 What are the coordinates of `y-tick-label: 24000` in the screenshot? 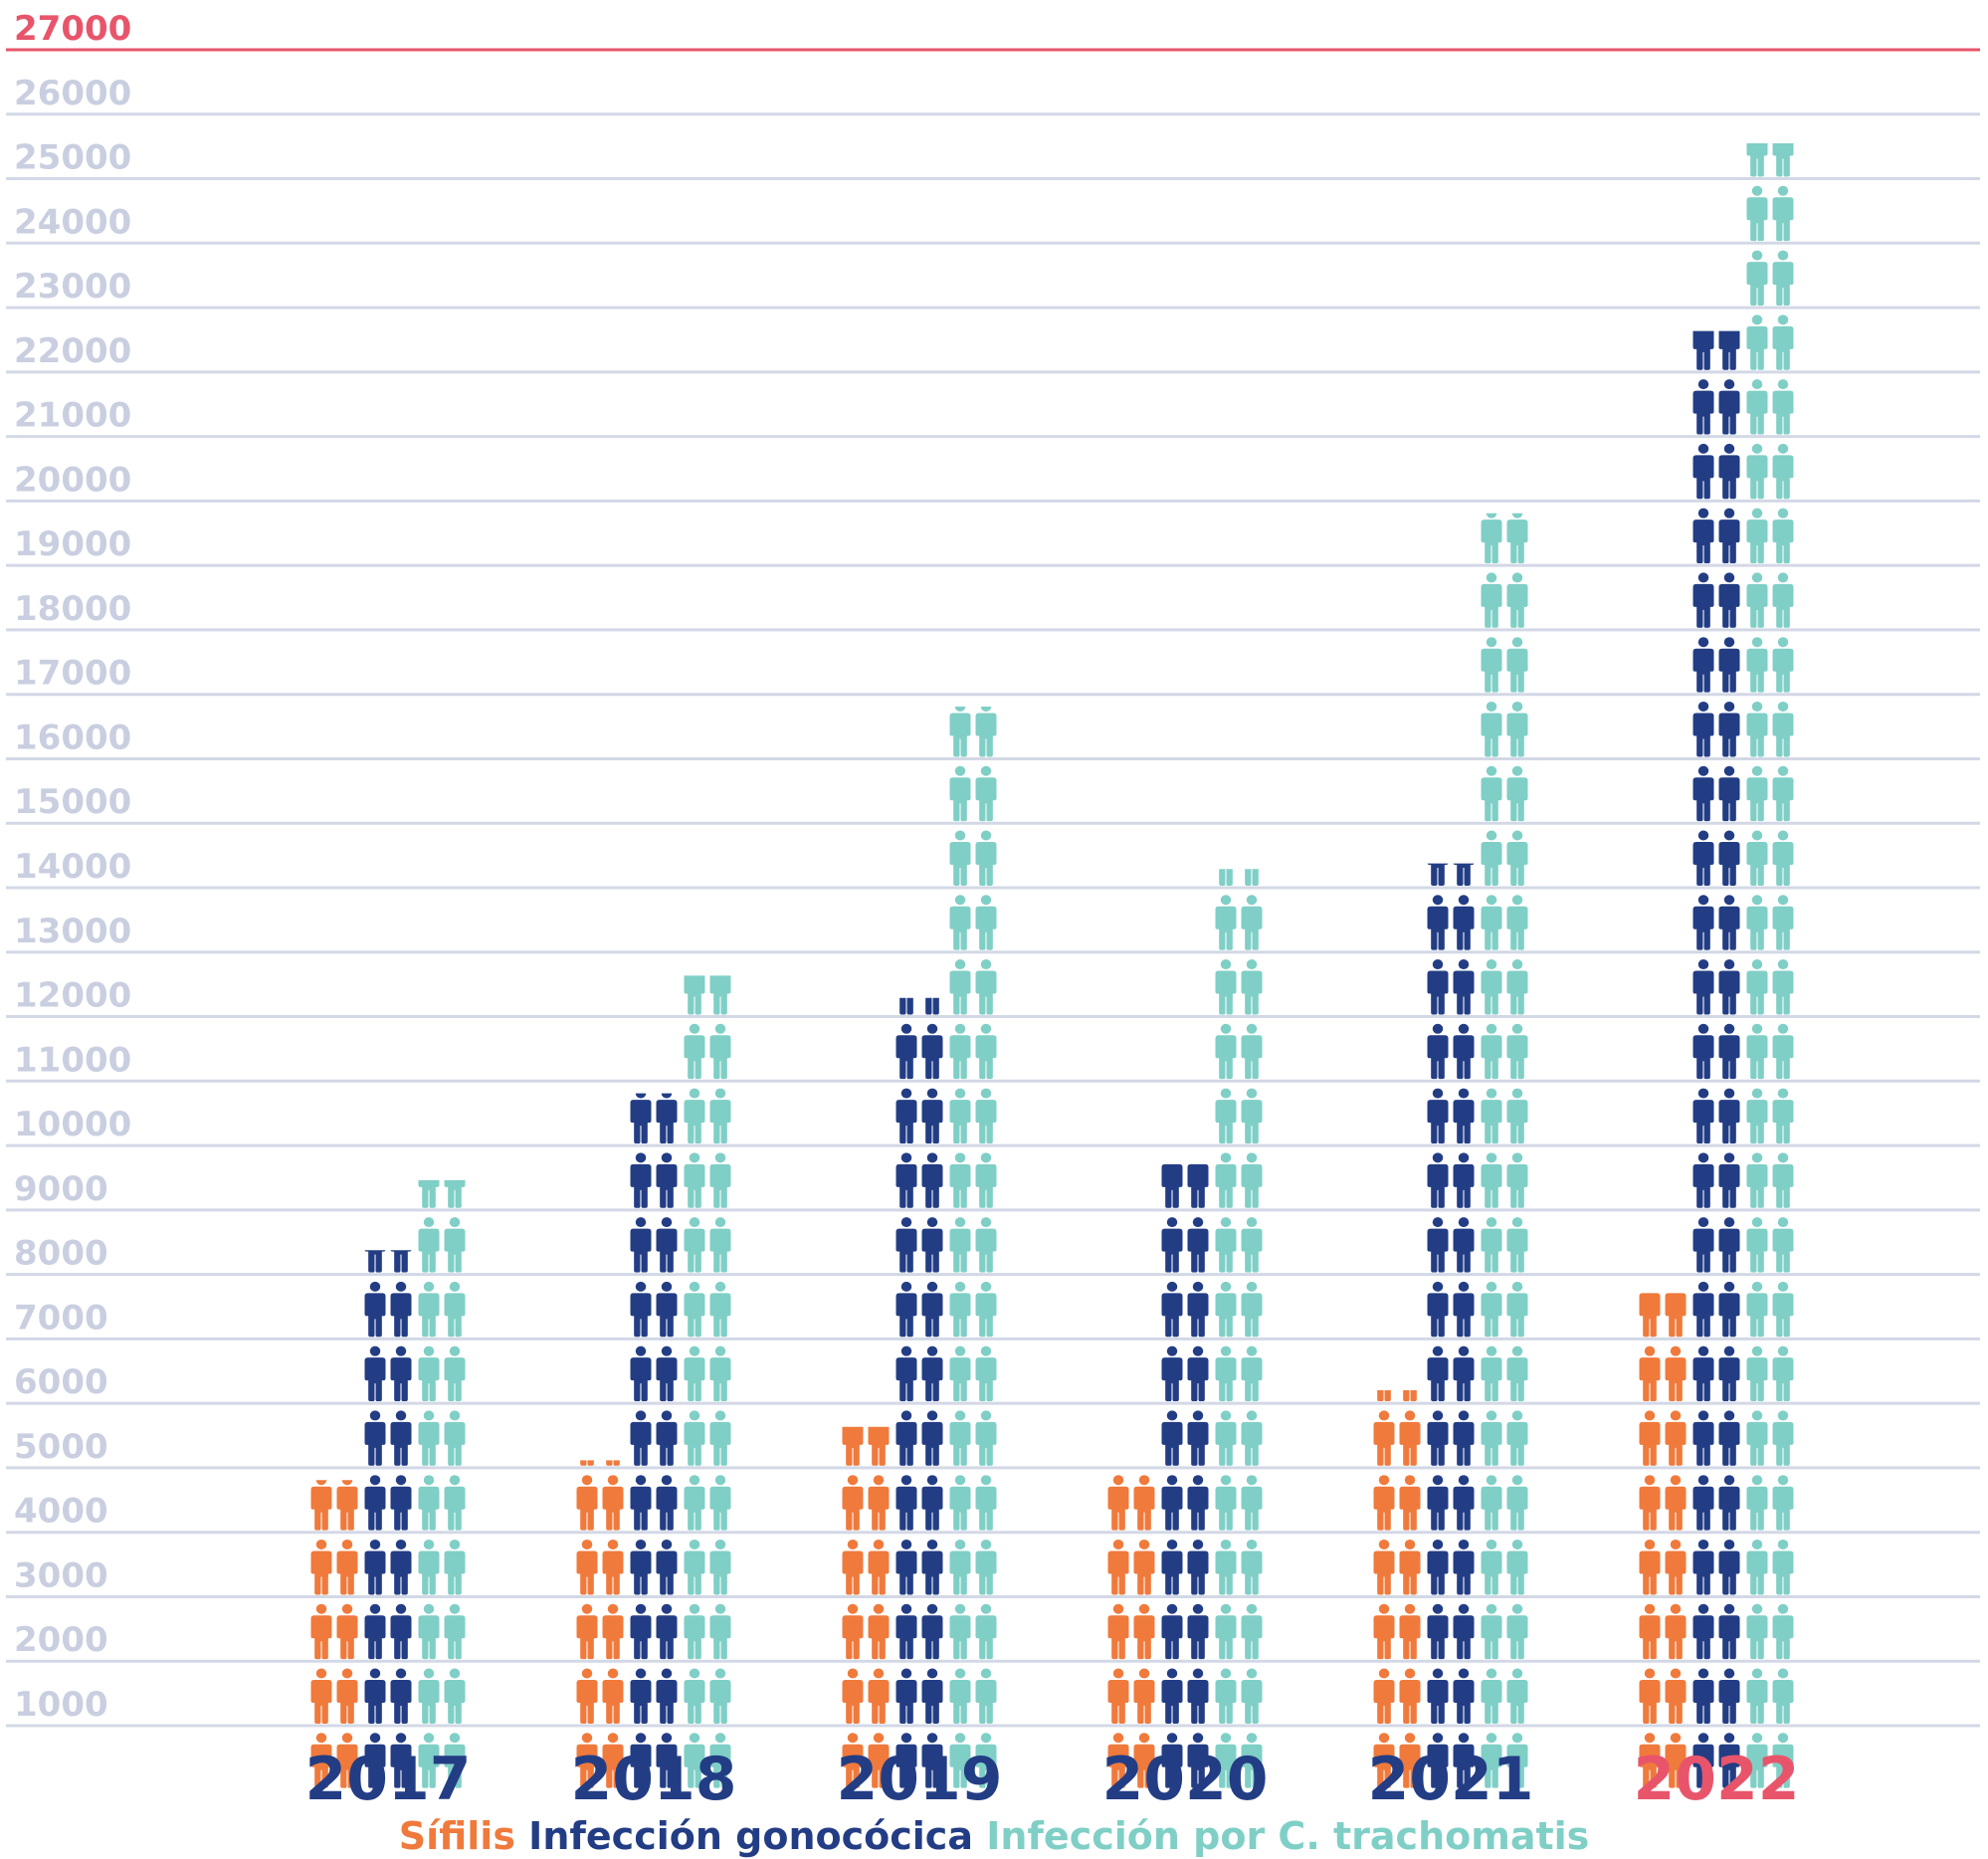 It's located at (72, 222).